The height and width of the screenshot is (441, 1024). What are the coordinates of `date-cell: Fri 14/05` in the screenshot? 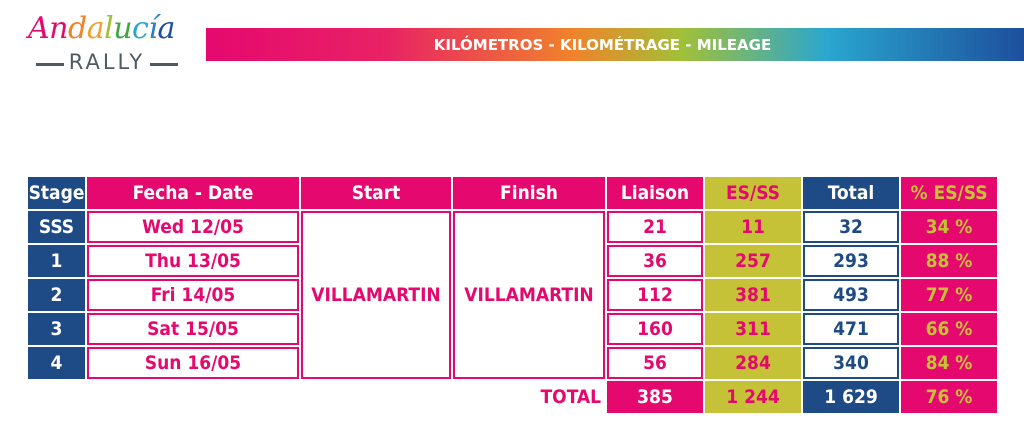 It's located at (193, 295).